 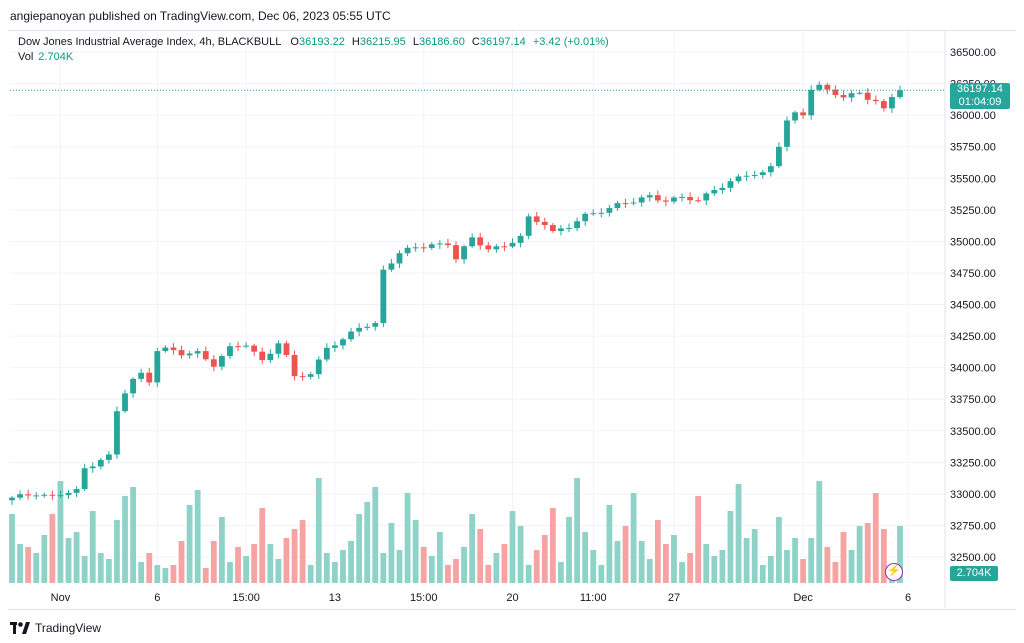 What do you see at coordinates (481, 598) in the screenshot?
I see `time-axis: Nov 6 15:00 13 15:00 20 11:00 27 Dec 6` at bounding box center [481, 598].